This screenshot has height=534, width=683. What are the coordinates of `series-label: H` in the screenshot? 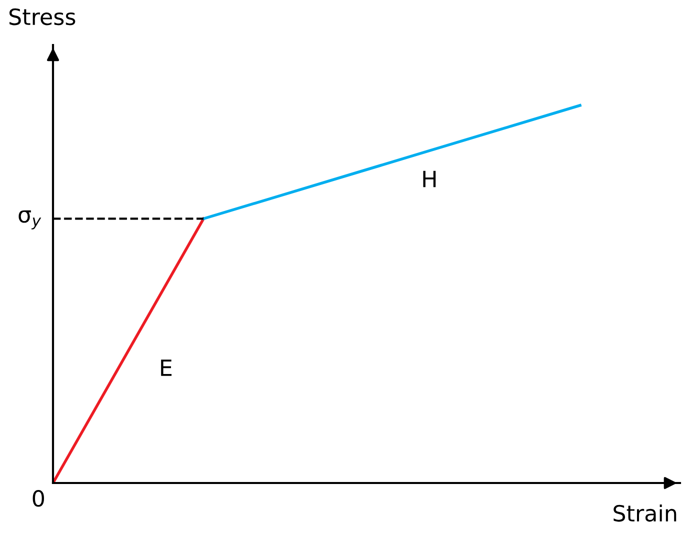 It's located at (429, 179).